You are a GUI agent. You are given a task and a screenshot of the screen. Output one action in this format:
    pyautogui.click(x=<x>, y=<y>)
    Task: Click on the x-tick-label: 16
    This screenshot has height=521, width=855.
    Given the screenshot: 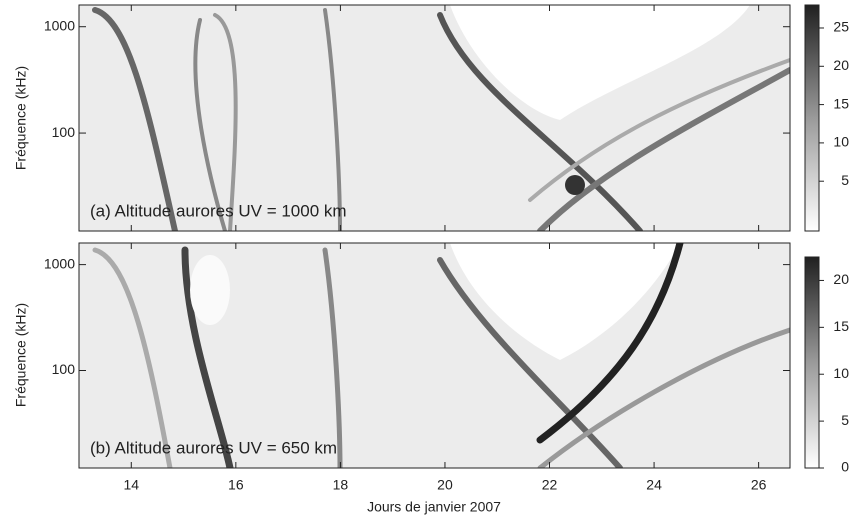 What is the action you would take?
    pyautogui.click(x=236, y=485)
    